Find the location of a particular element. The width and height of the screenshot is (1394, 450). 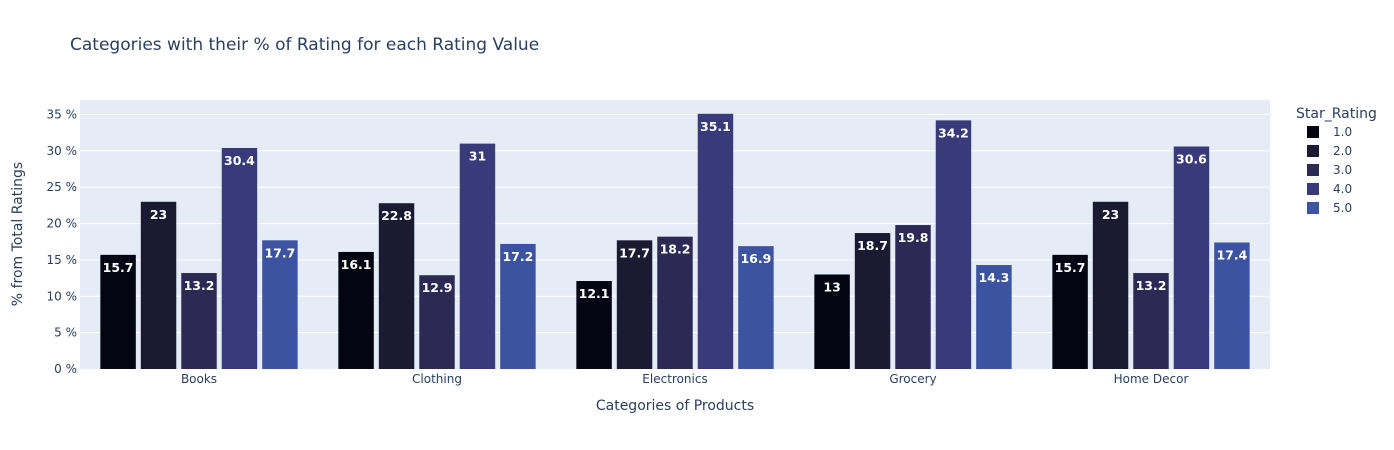

y-tick-label: 10 % is located at coordinates (62, 296).